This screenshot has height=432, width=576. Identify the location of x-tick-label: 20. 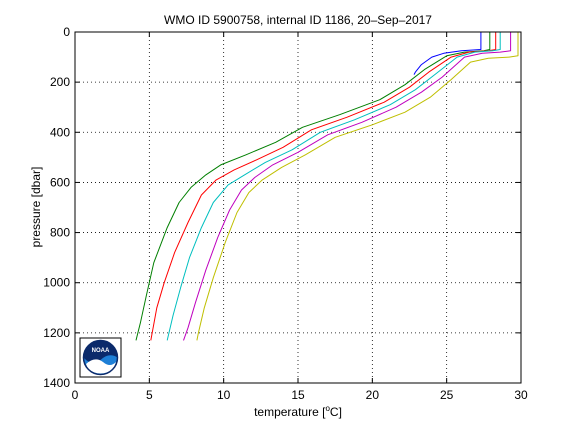
(373, 395).